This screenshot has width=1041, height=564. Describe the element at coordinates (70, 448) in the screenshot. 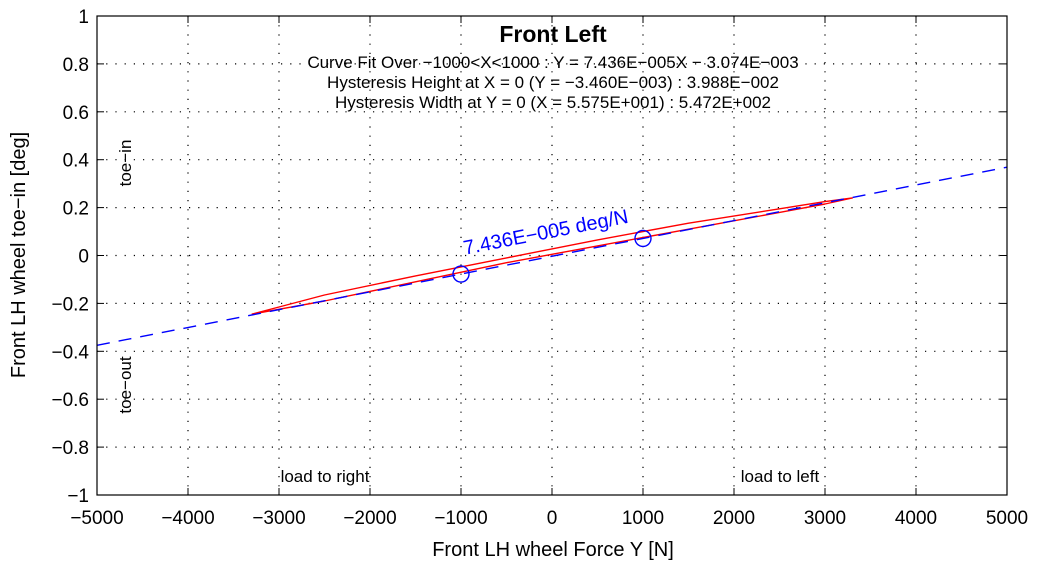

I see `y-tick-label: −0.8` at that location.